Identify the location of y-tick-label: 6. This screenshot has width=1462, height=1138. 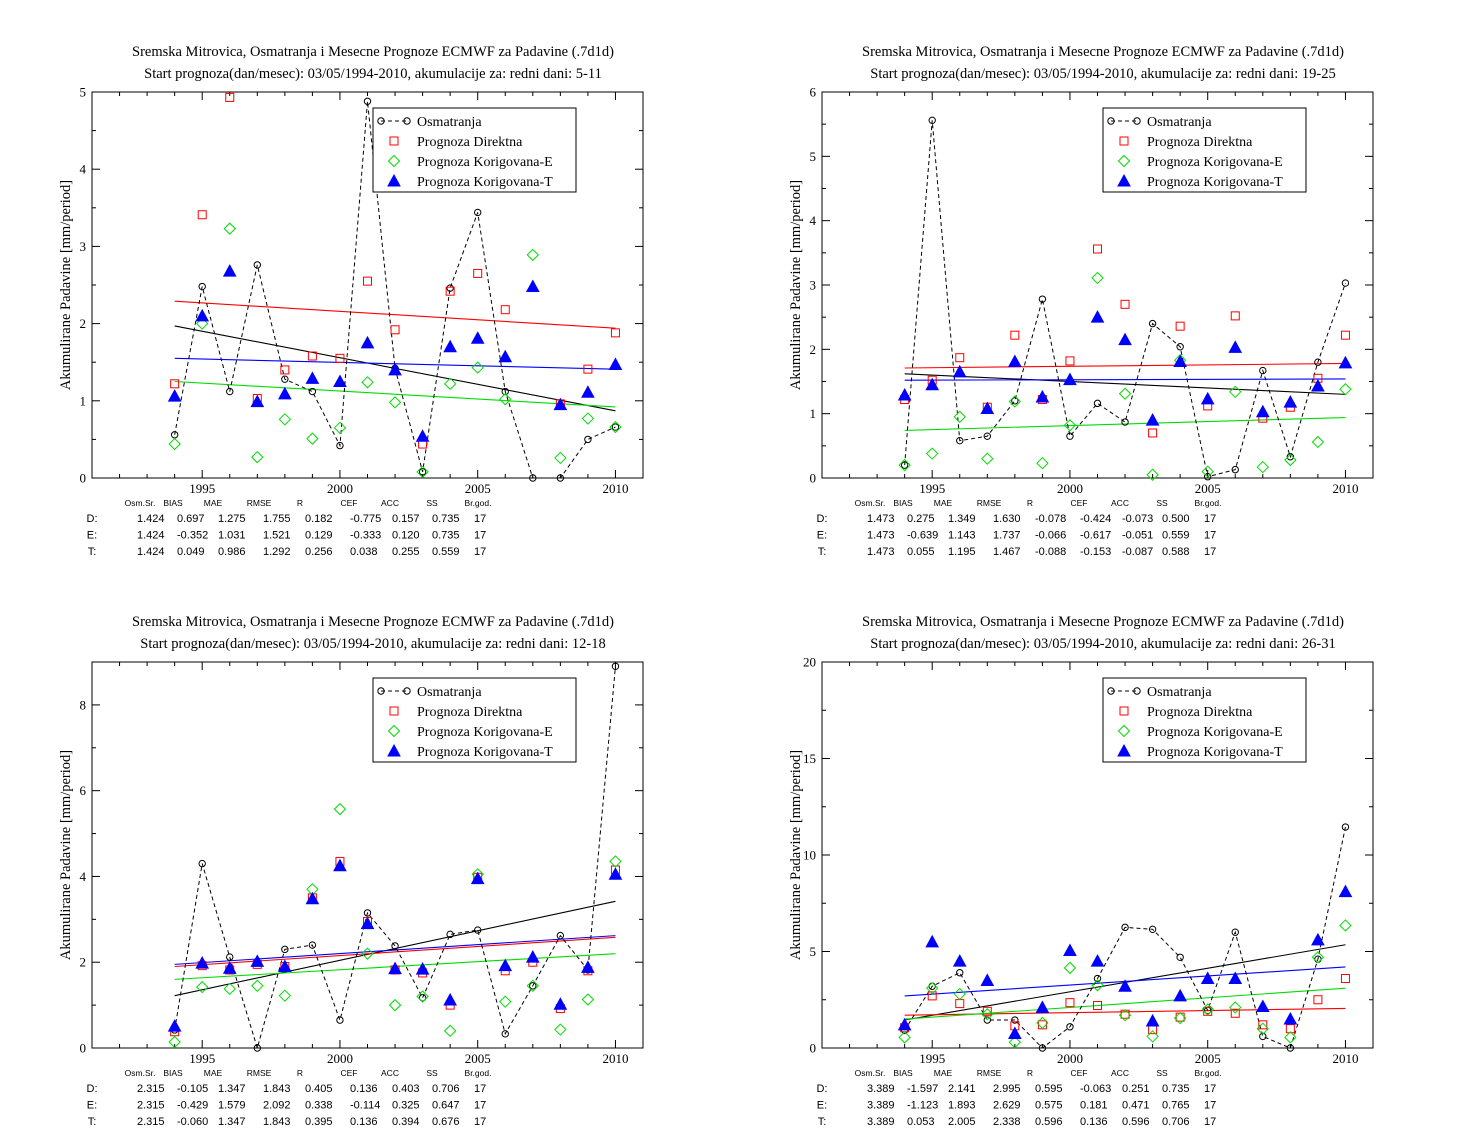
(813, 92).